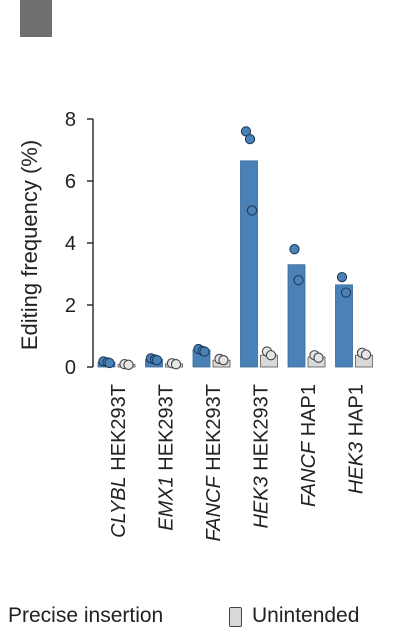 The width and height of the screenshot is (400, 632). I want to click on panel-label-badge, so click(36, 18).